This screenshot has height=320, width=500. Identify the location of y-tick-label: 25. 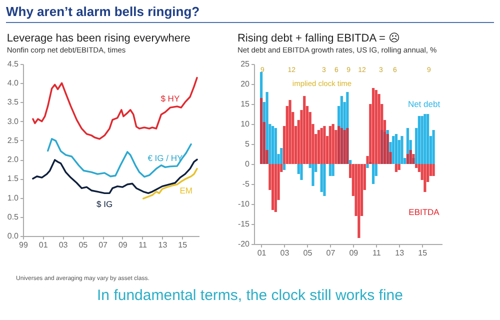
(245, 64).